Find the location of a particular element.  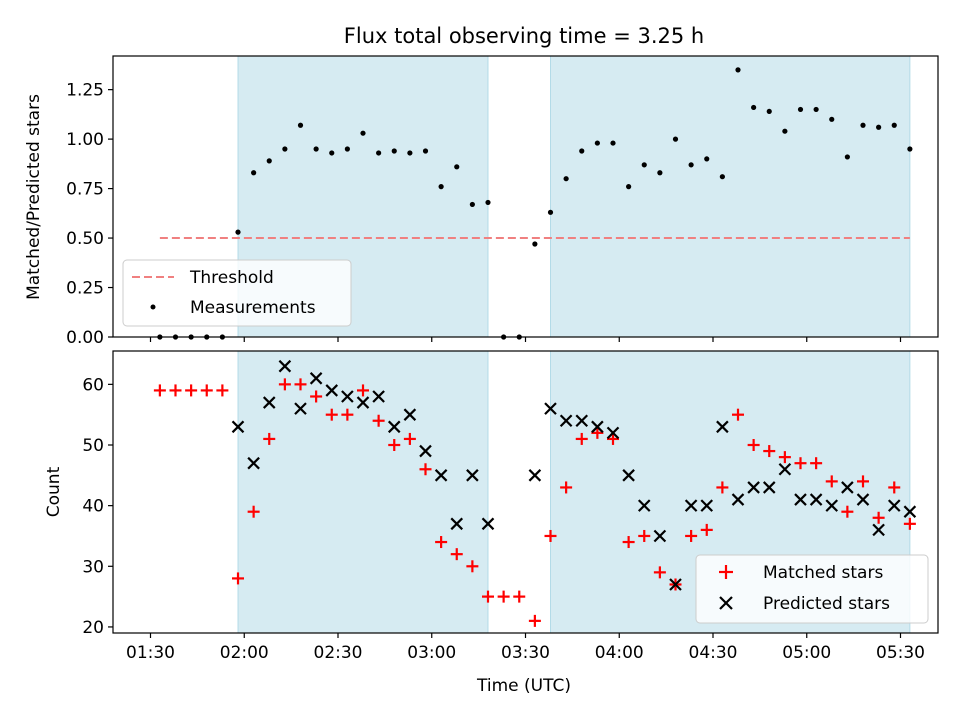

legend-measurements-label: Measurements is located at coordinates (253, 308).